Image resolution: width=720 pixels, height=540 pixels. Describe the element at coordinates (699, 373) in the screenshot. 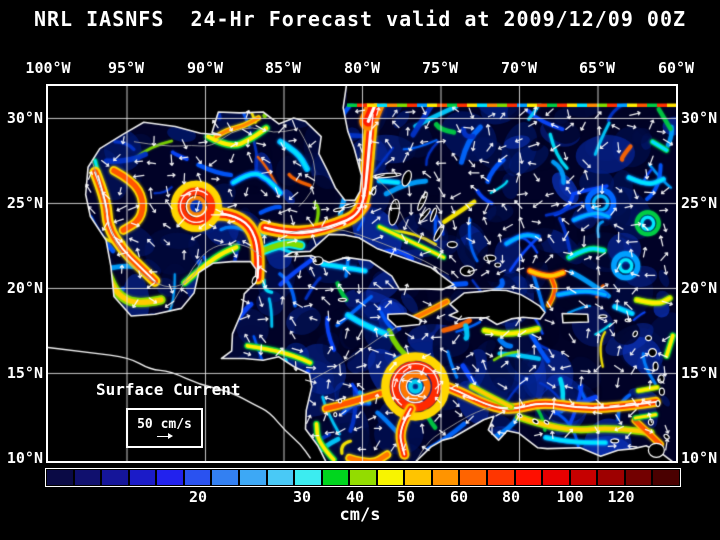

I see `lat-label-right-15n: 15°N` at that location.